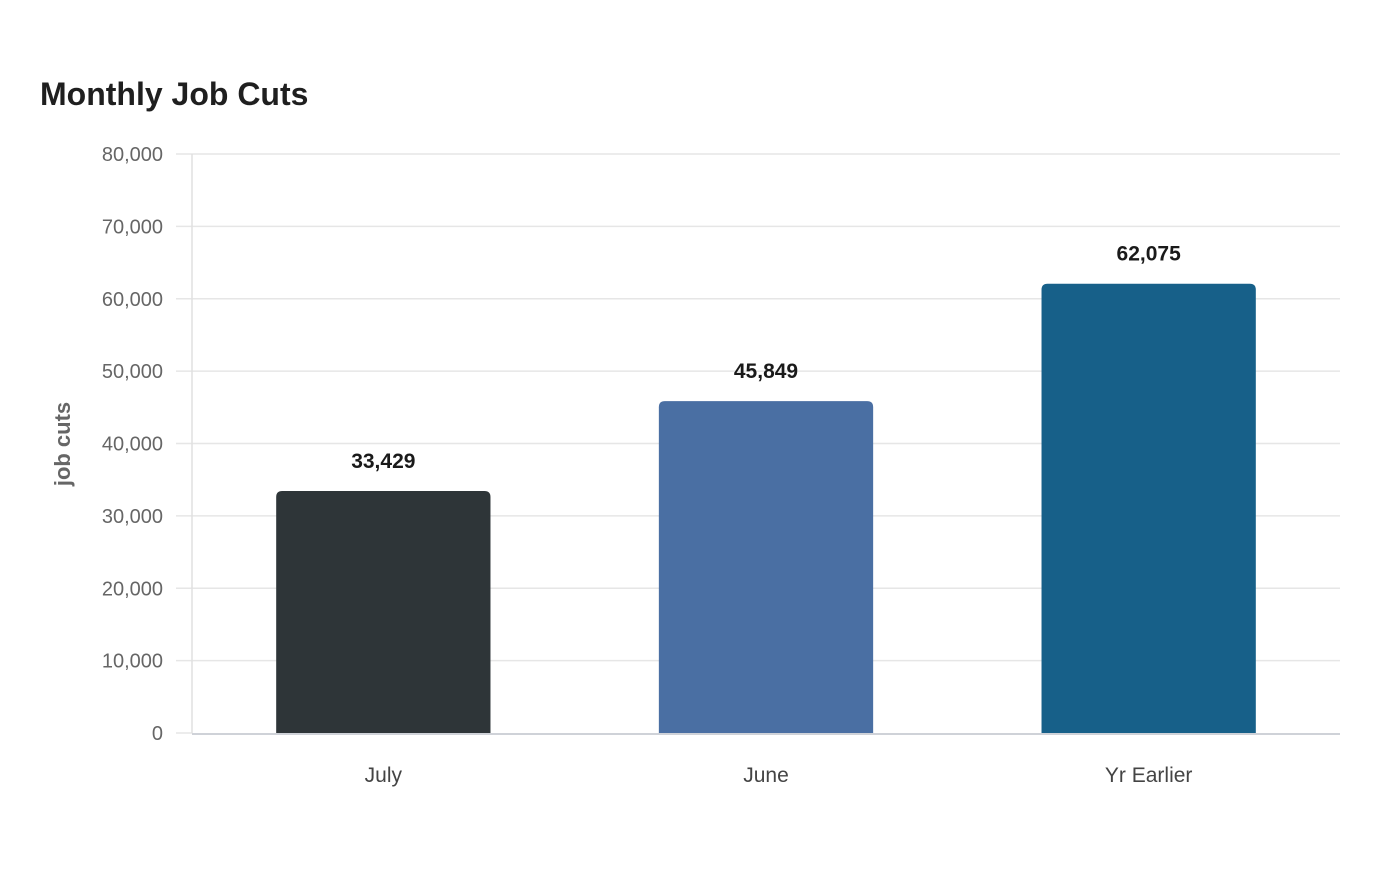  What do you see at coordinates (766, 371) in the screenshot?
I see `data-label: 45,849` at bounding box center [766, 371].